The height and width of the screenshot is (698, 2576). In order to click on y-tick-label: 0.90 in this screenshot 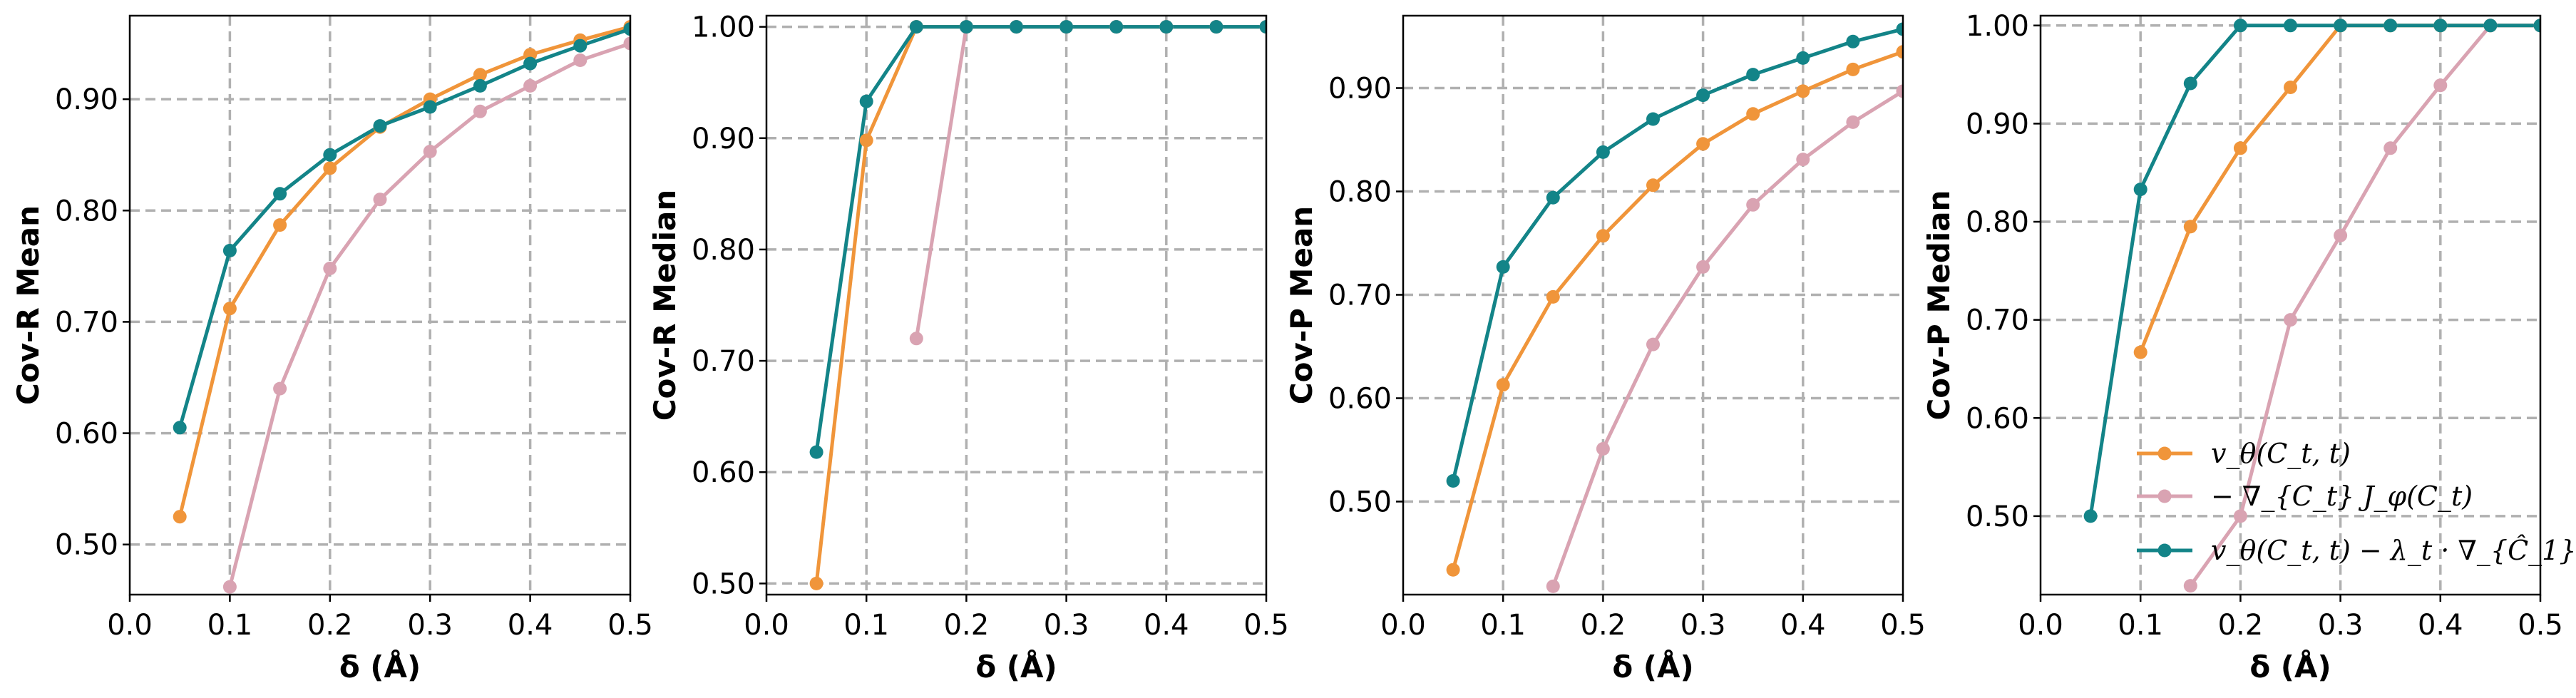, I will do `click(1360, 89)`.